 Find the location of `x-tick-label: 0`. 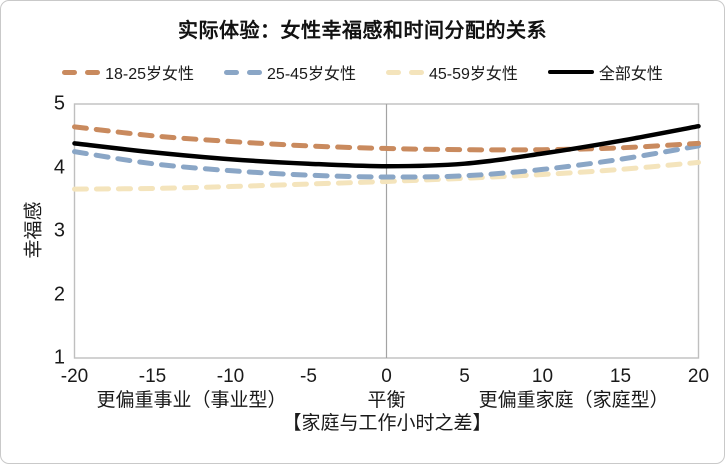

x-tick-label: 0 is located at coordinates (386, 376).